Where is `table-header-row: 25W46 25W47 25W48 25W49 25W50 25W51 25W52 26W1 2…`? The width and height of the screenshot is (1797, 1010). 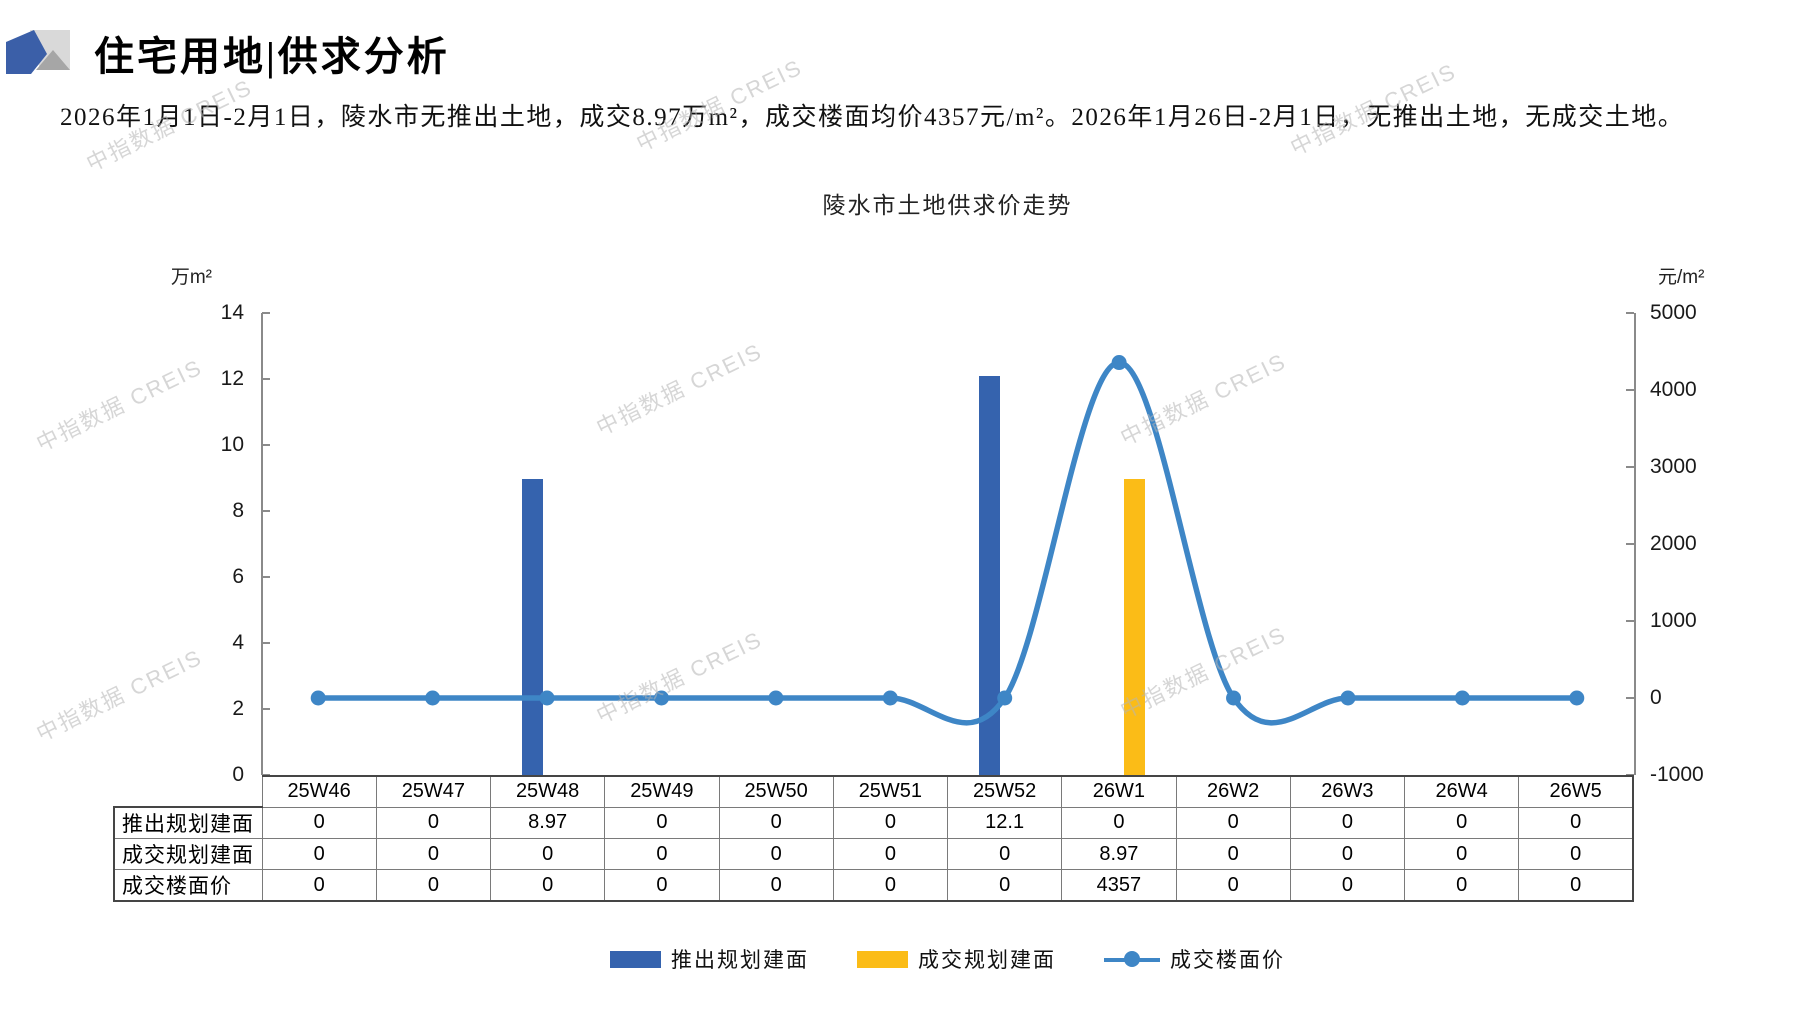 table-header-row: 25W46 25W47 25W48 25W49 25W50 25W51 25W52 26W1 2… is located at coordinates (874, 791).